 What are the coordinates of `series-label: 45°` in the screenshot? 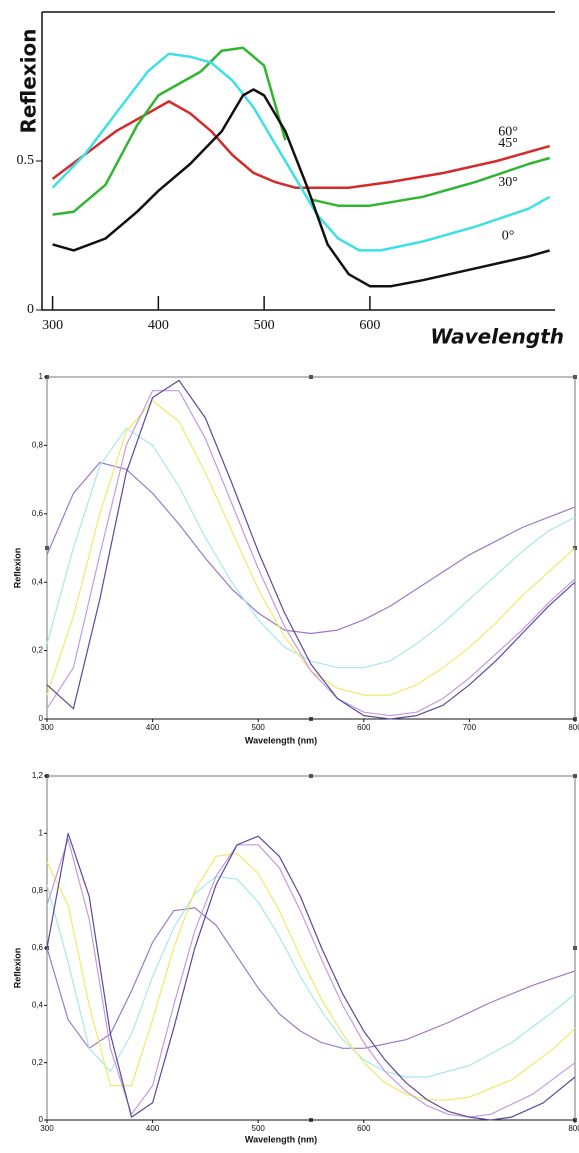 It's located at (508, 143).